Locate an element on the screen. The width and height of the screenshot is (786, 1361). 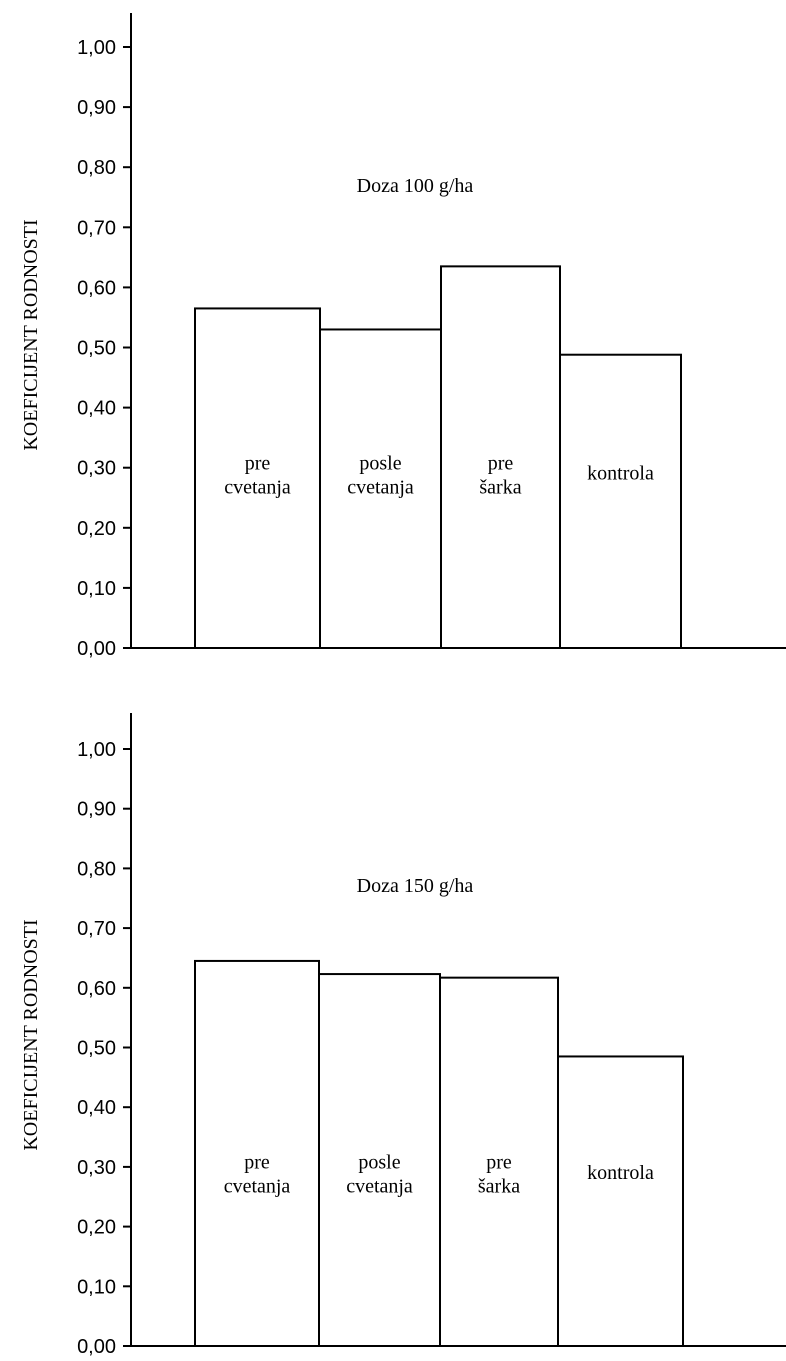
dose-annotation: Doza 150 g/ha is located at coordinates (415, 886).